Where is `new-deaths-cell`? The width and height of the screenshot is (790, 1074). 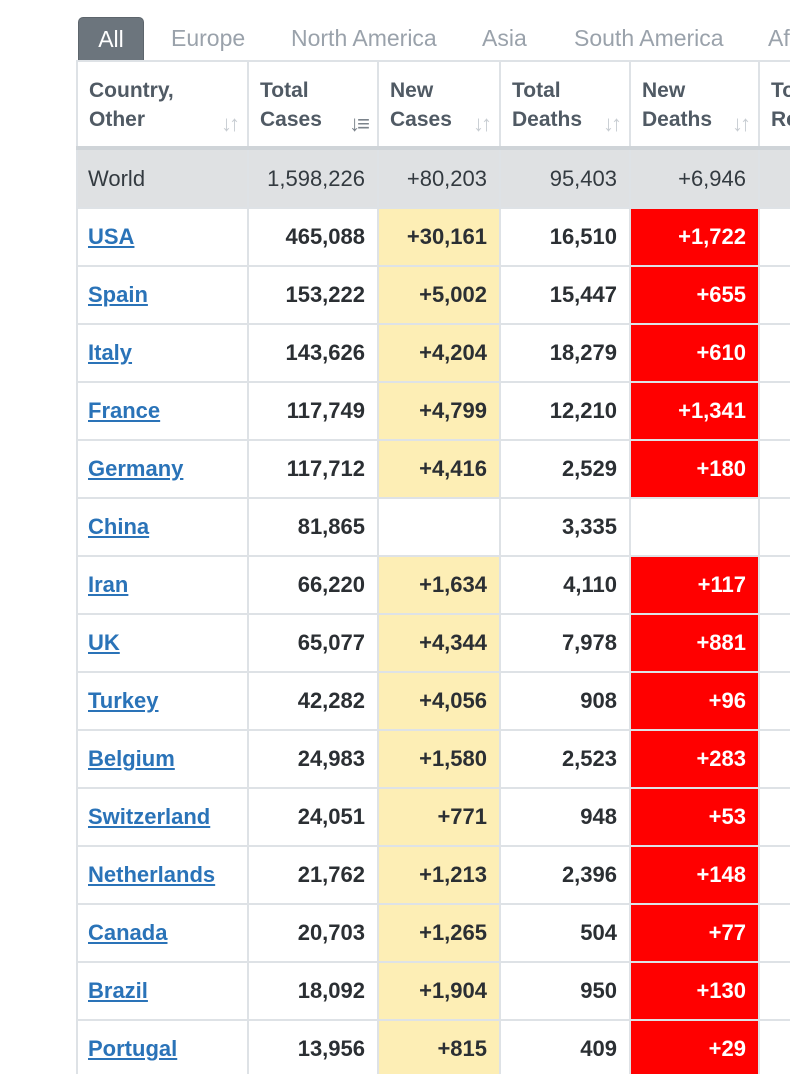
new-deaths-cell is located at coordinates (694, 527).